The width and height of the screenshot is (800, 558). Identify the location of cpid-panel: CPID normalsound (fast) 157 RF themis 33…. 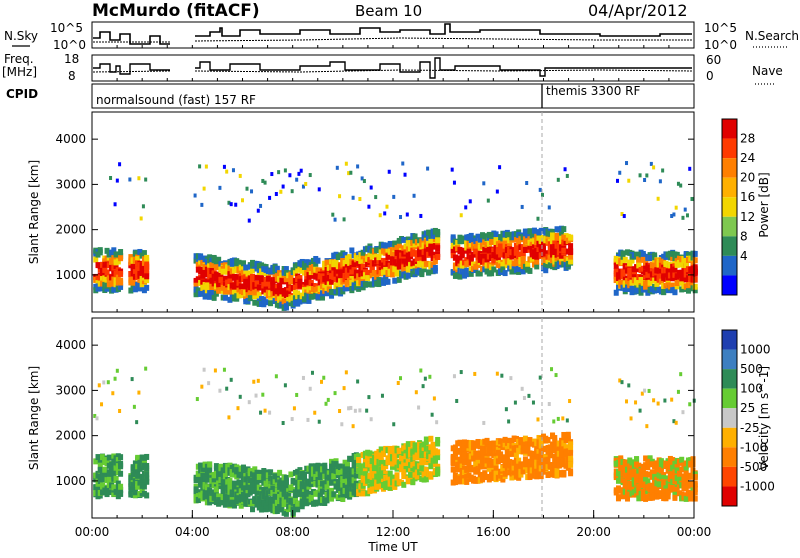
(350, 96).